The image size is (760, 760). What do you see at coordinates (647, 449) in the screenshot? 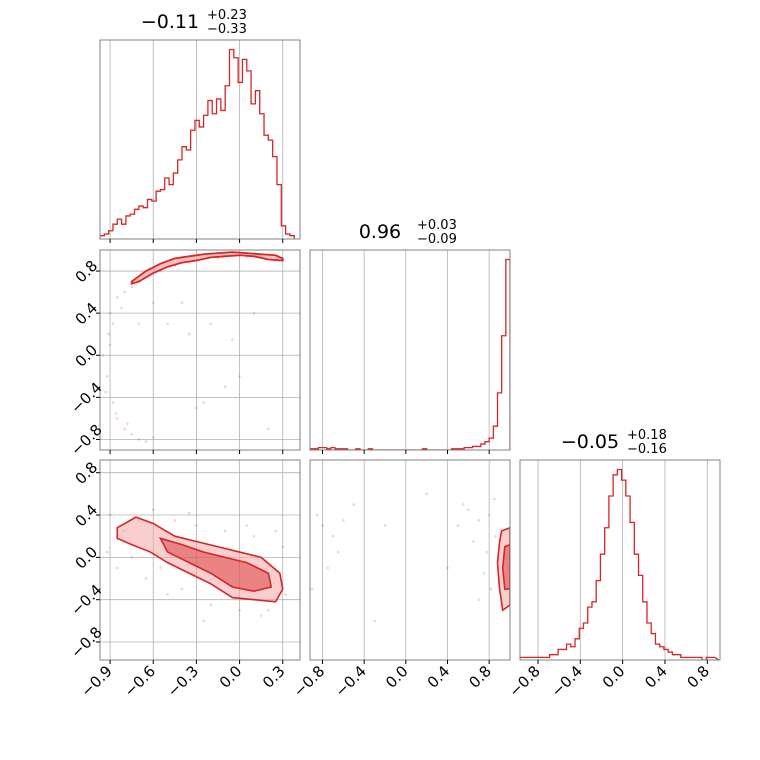
I see `histogram-title-minus: −0.16` at bounding box center [647, 449].